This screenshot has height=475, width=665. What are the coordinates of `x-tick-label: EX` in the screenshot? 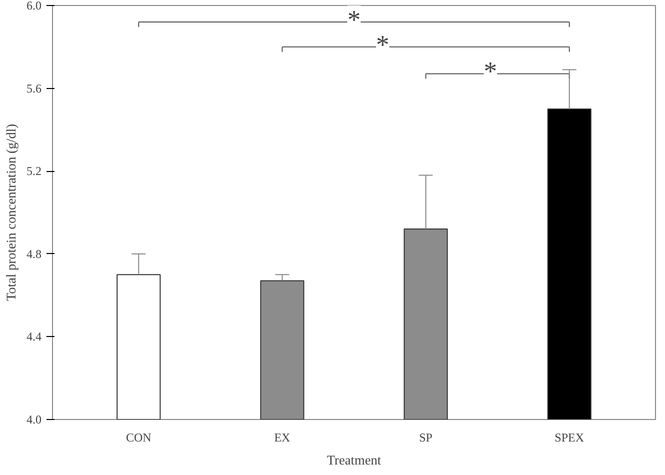 It's located at (282, 437).